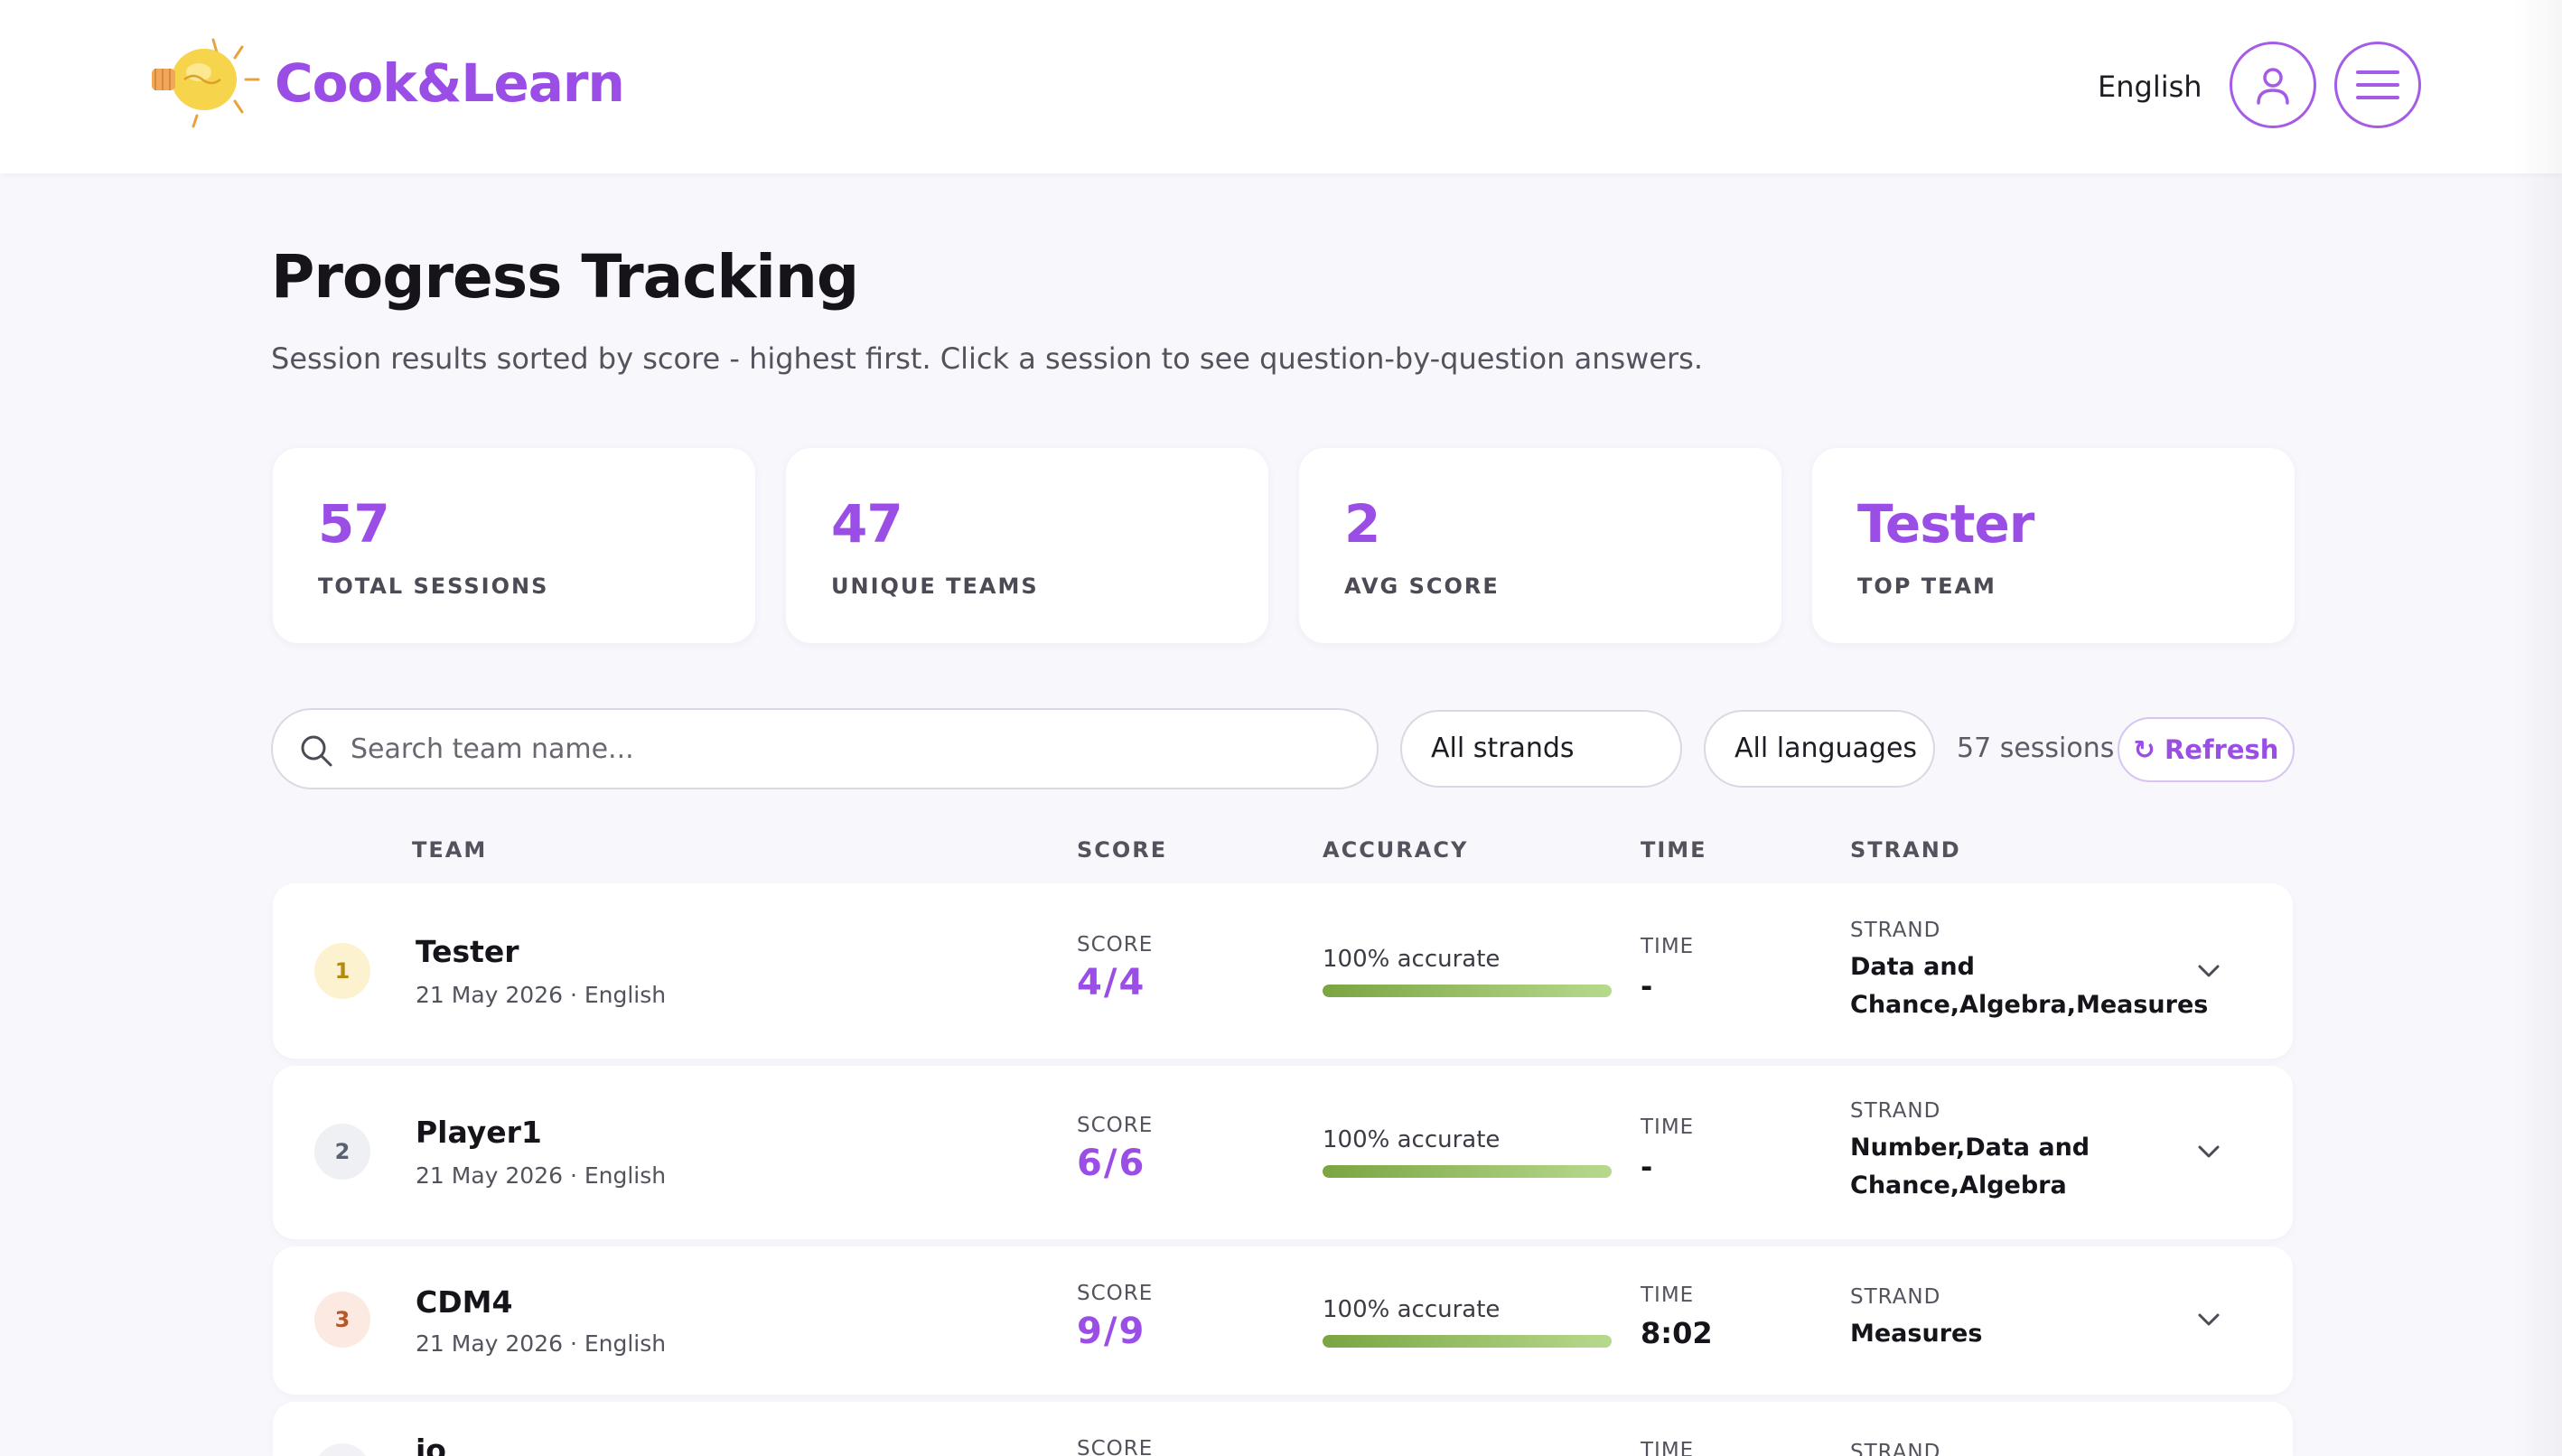 Image resolution: width=2562 pixels, height=1456 pixels. What do you see at coordinates (1945, 524) in the screenshot?
I see `stat-value: Tester` at bounding box center [1945, 524].